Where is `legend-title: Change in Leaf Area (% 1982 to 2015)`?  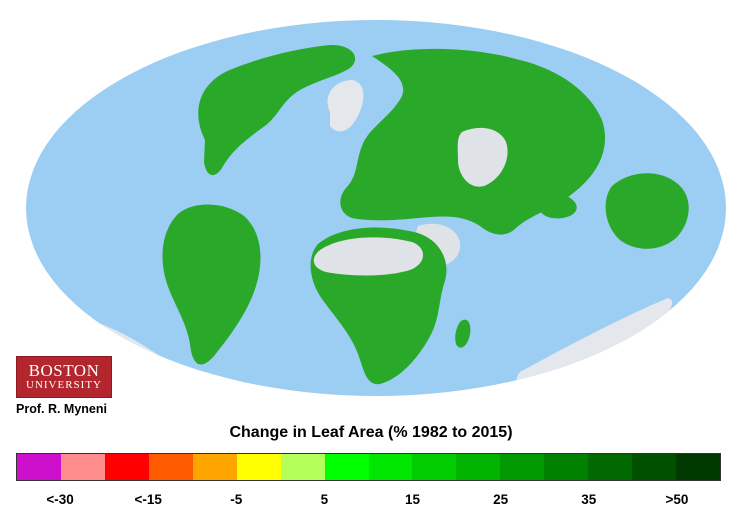 legend-title: Change in Leaf Area (% 1982 to 2015) is located at coordinates (371, 432).